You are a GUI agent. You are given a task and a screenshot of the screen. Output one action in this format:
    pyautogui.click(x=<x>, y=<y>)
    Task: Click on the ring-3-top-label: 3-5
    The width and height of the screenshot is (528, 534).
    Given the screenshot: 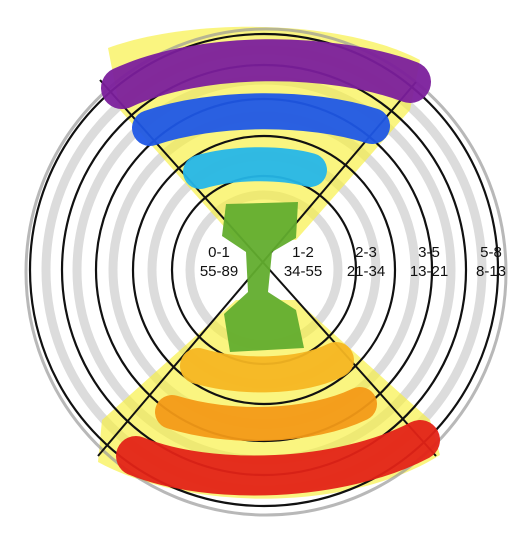 What is the action you would take?
    pyautogui.click(x=429, y=252)
    